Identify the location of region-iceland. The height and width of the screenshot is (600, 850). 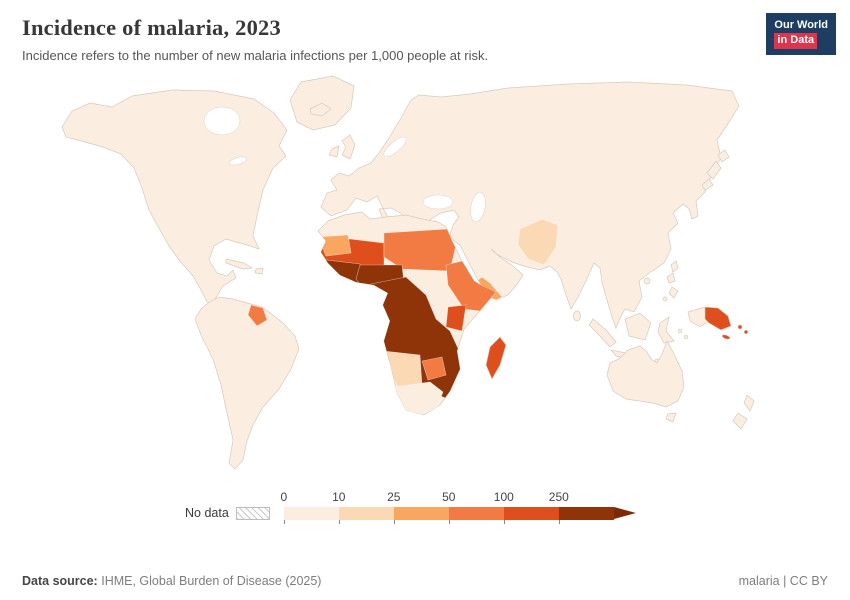
(320, 109).